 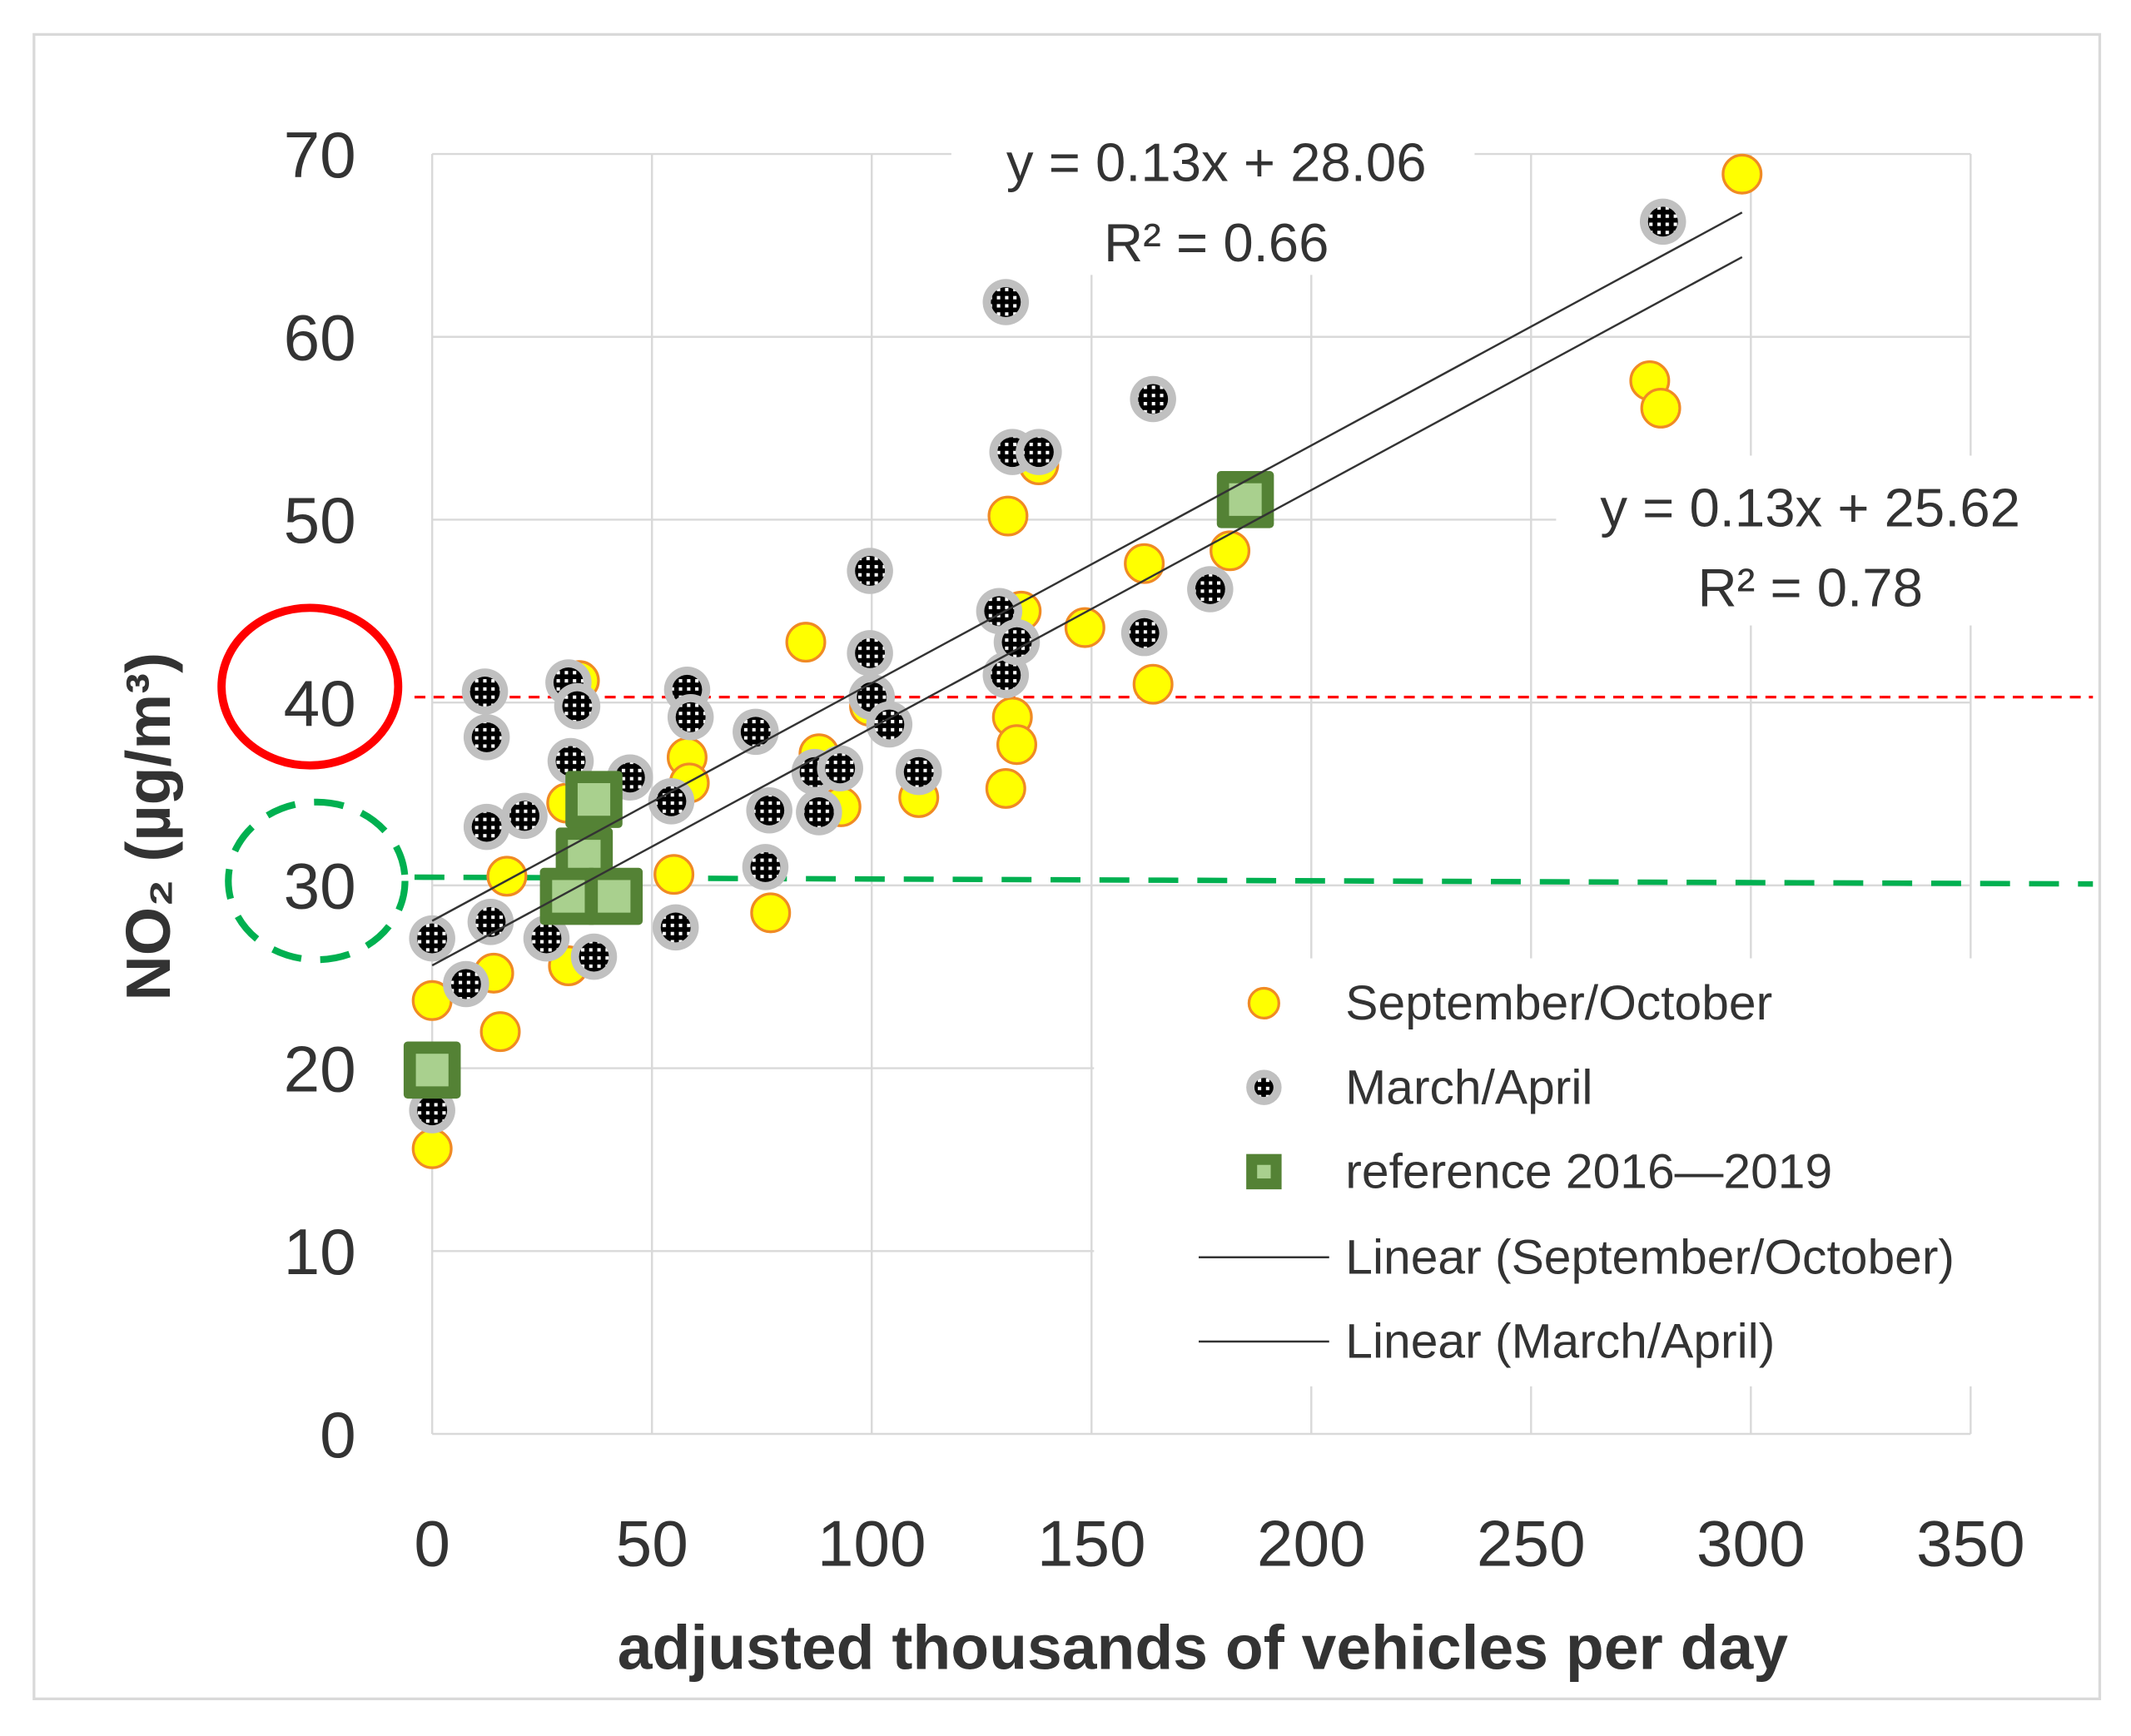 What do you see at coordinates (1970, 1543) in the screenshot?
I see `x-tick-label: 350` at bounding box center [1970, 1543].